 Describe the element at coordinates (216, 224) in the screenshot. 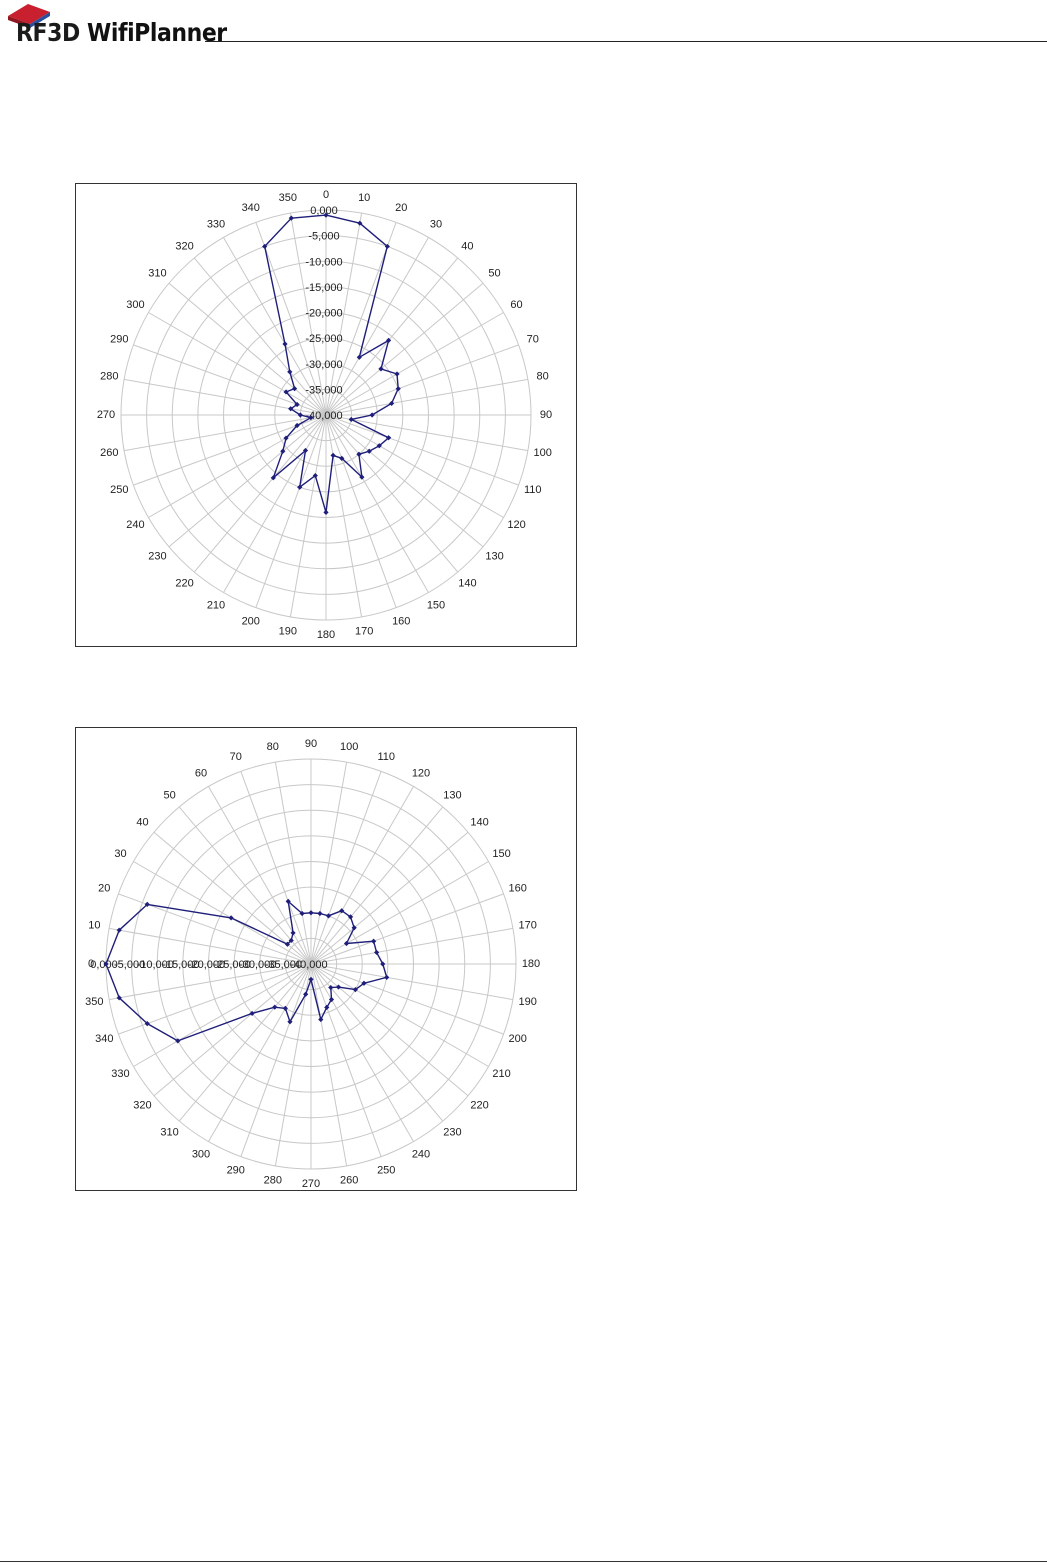

I see `angle-tick-label: 330` at that location.